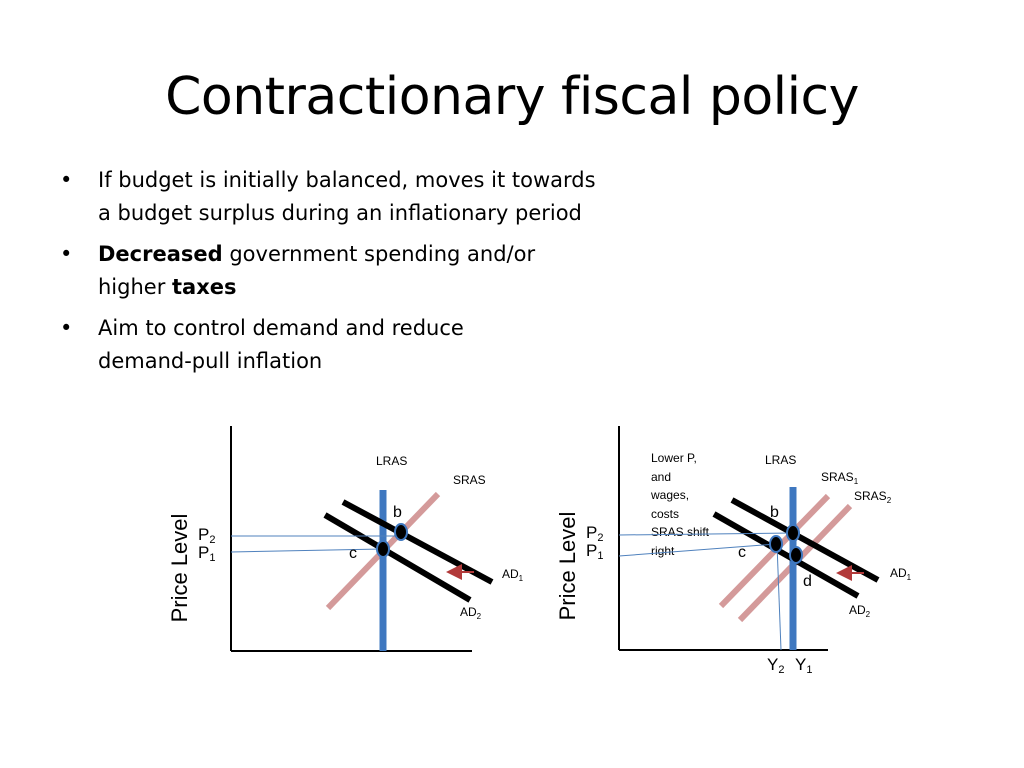  I want to click on right-point-b-label: b, so click(774, 512).